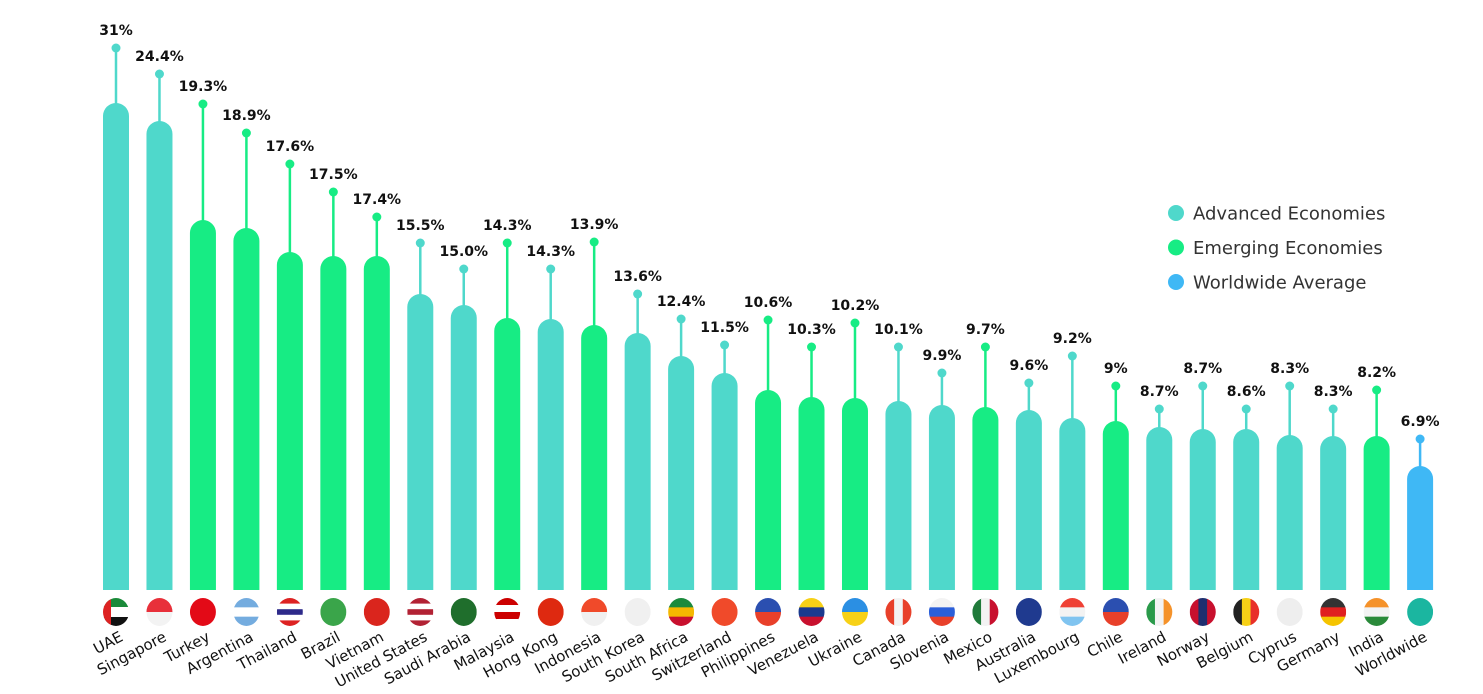  I want to click on legend-item-advanced: Advanced Economies, so click(1276, 214).